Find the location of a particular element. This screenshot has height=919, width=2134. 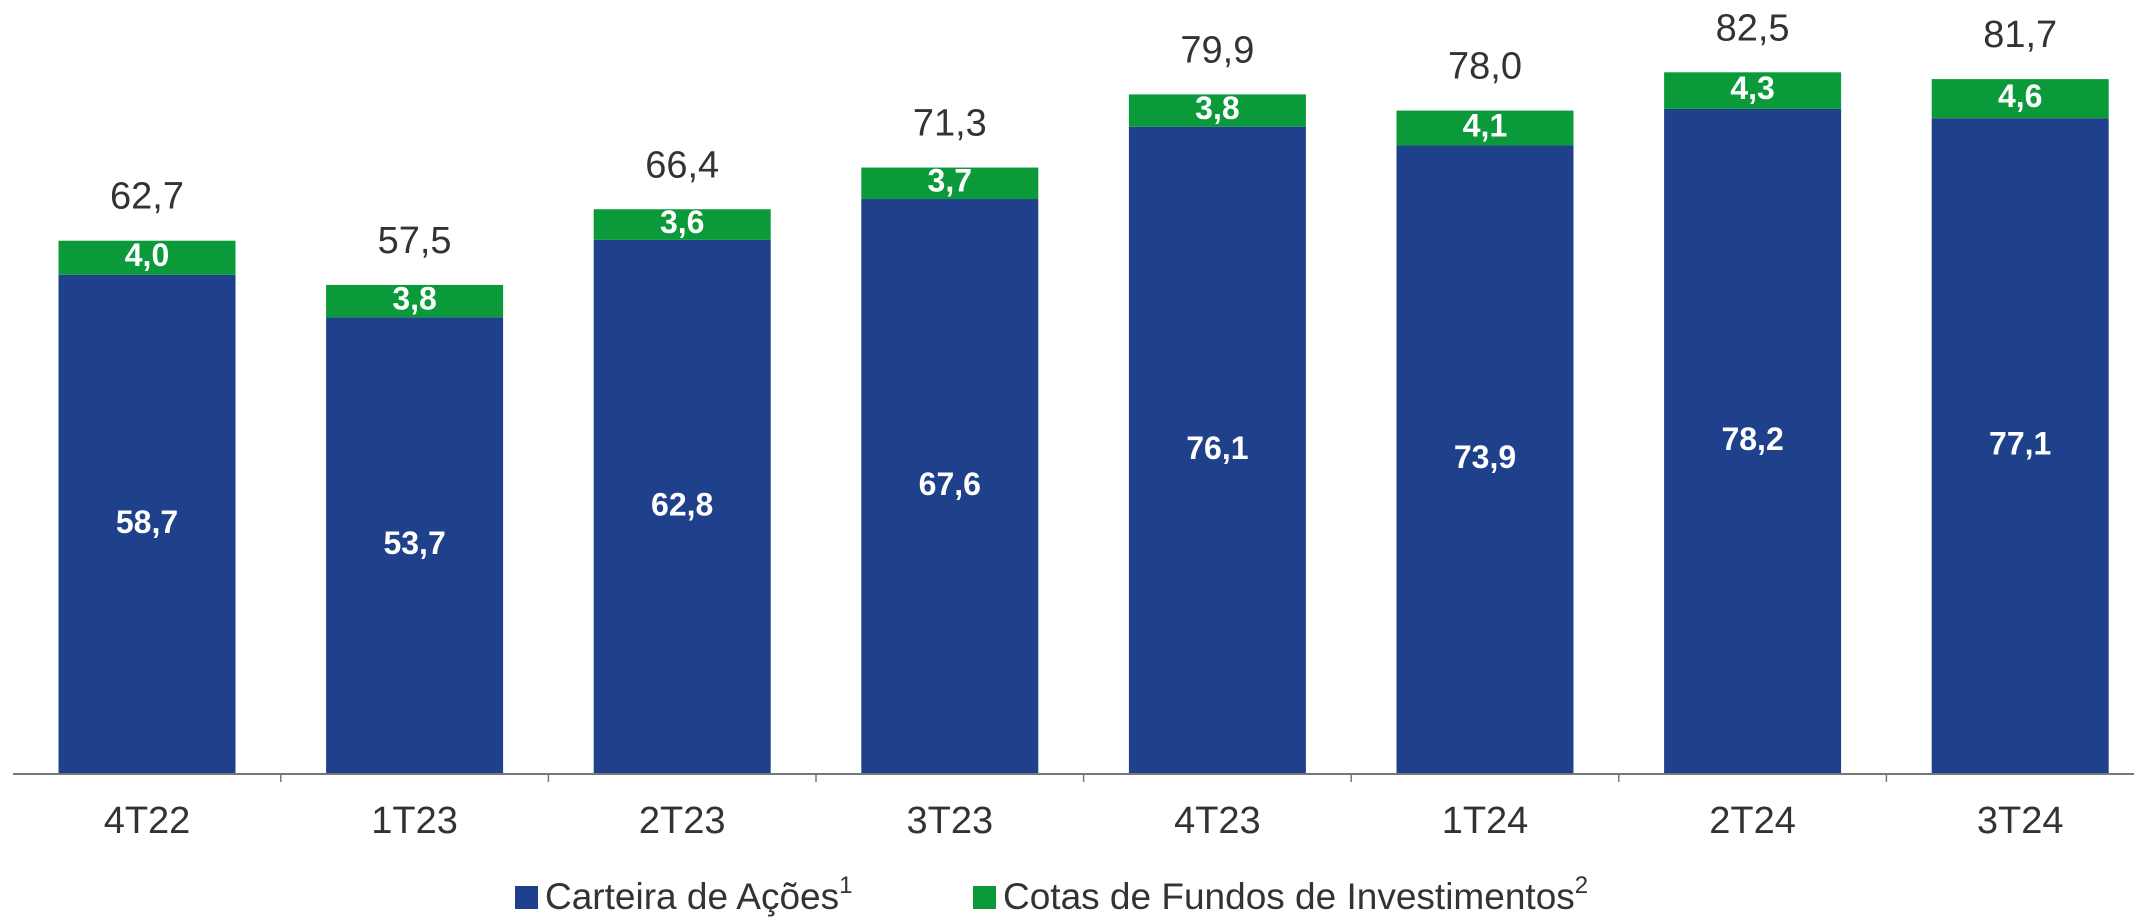

x-tick-label: 1T24 is located at coordinates (1485, 821).